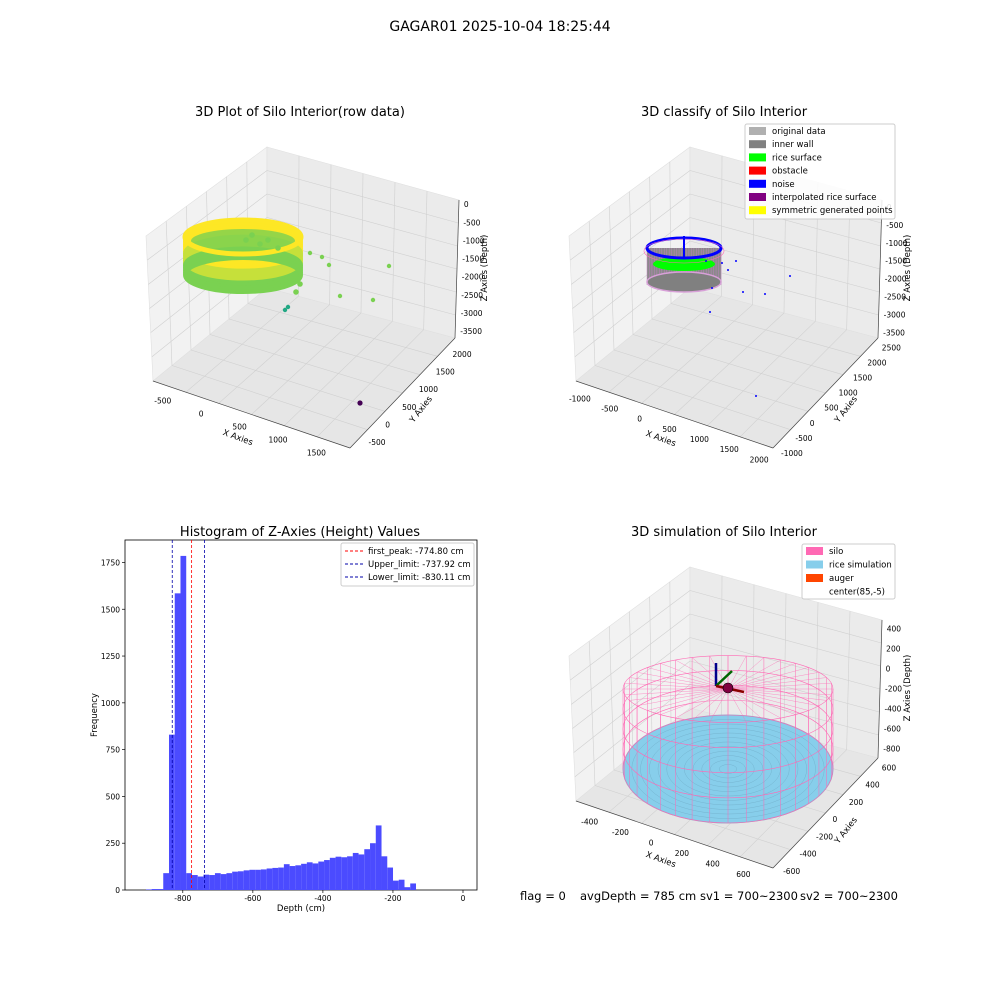  What do you see at coordinates (485, 268) in the screenshot?
I see `raw-3d-z-label: Z Axies (Depth)` at bounding box center [485, 268].